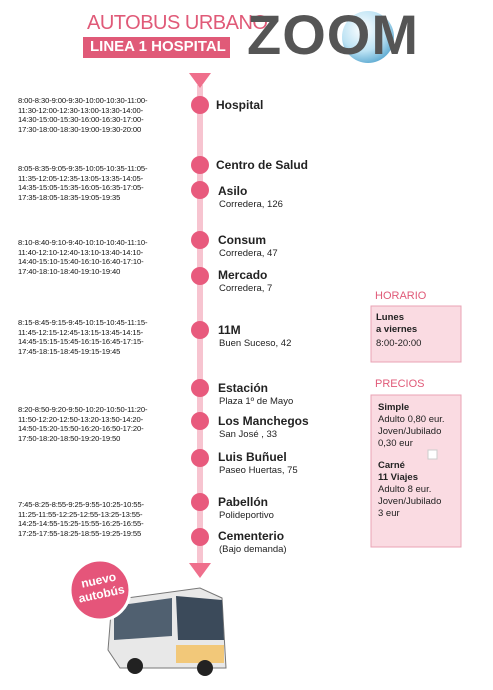 The image size is (493, 690). What do you see at coordinates (80, 533) in the screenshot?
I see `time-line: 17:25-17:55-18:25-18:55-19:25-19:55` at bounding box center [80, 533].